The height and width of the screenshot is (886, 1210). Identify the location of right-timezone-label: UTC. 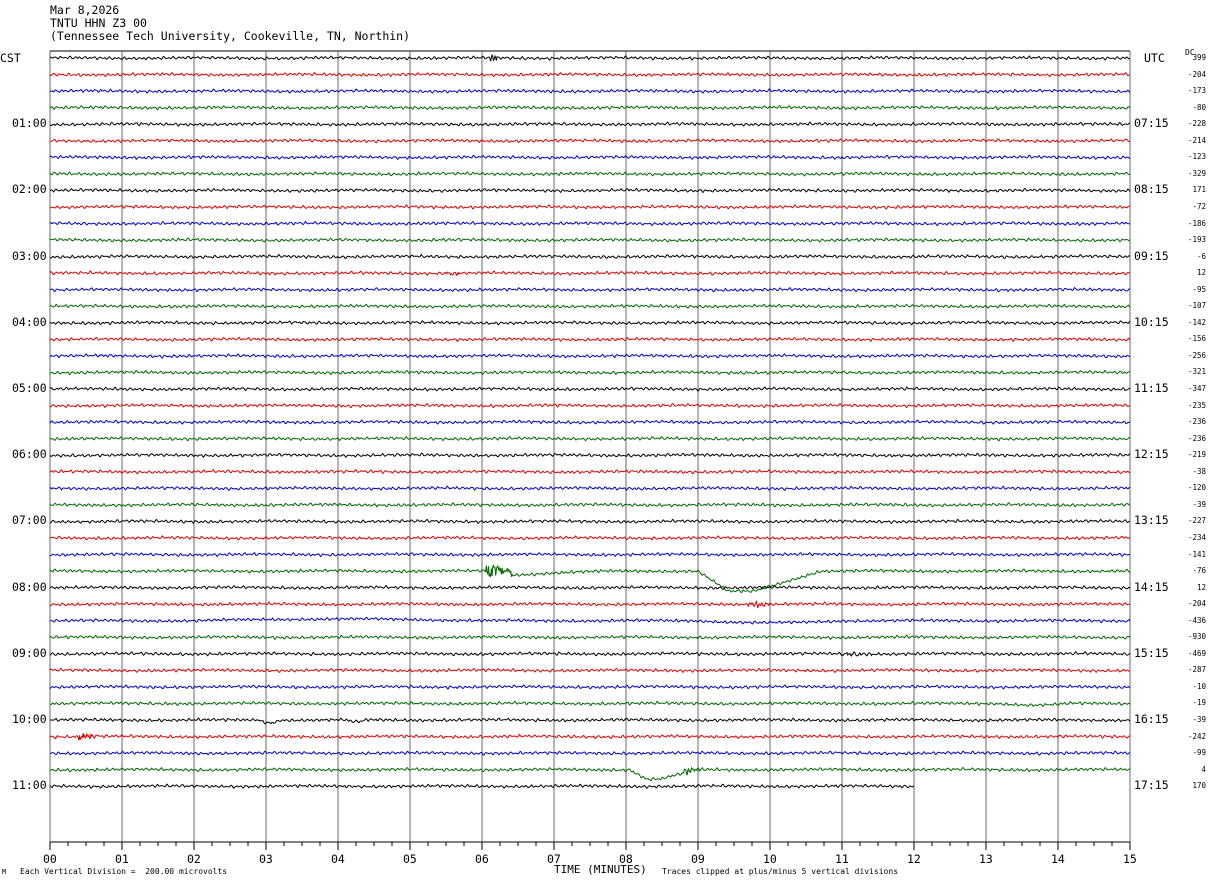
(1154, 58).